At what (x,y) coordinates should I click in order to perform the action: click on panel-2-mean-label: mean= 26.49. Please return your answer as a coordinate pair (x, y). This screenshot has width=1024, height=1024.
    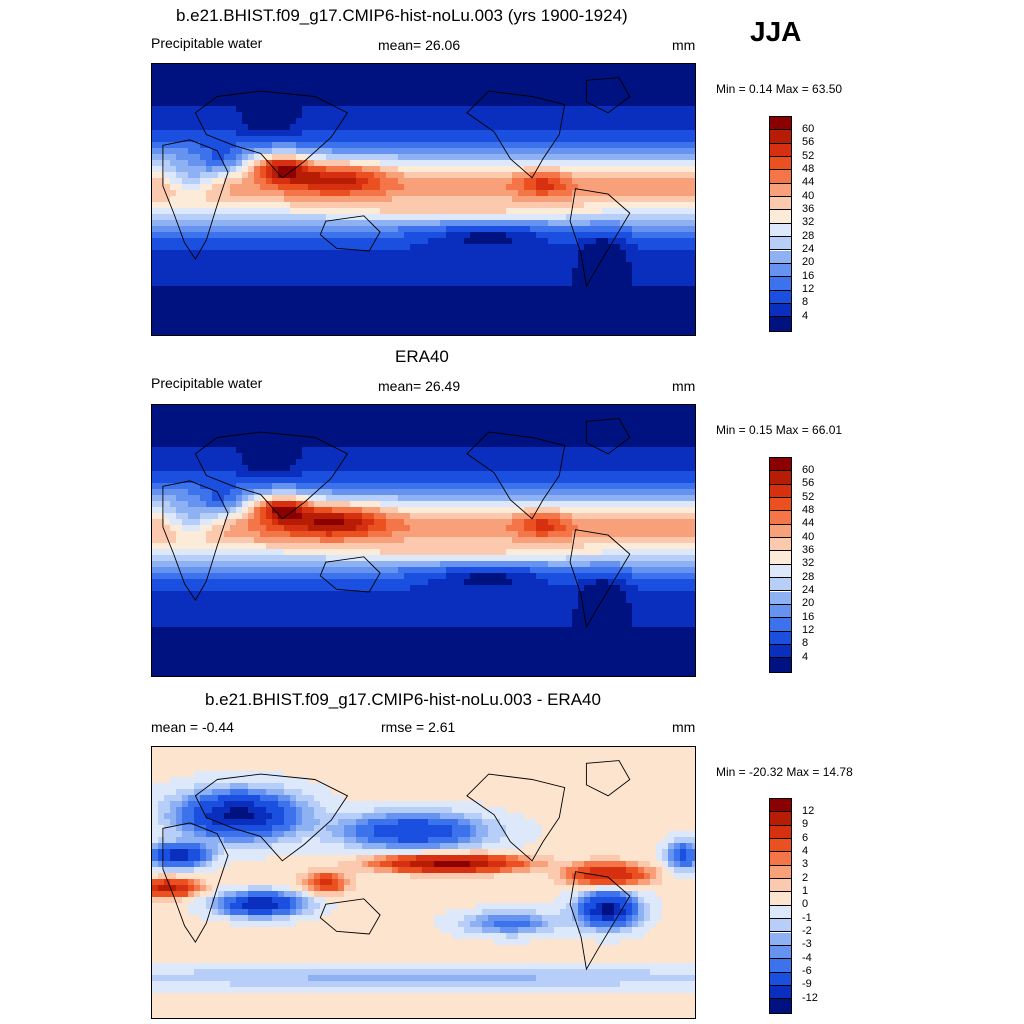
    Looking at the image, I should click on (419, 386).